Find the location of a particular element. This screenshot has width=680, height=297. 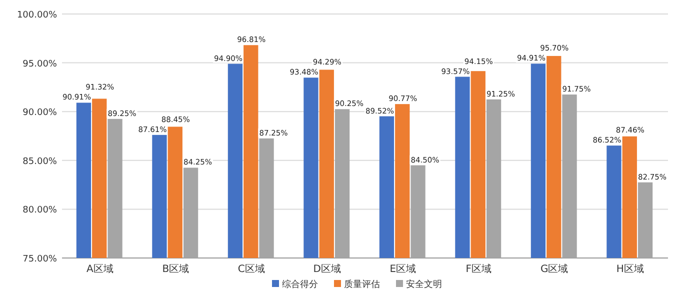

x-tick-label: B区域 is located at coordinates (176, 269).